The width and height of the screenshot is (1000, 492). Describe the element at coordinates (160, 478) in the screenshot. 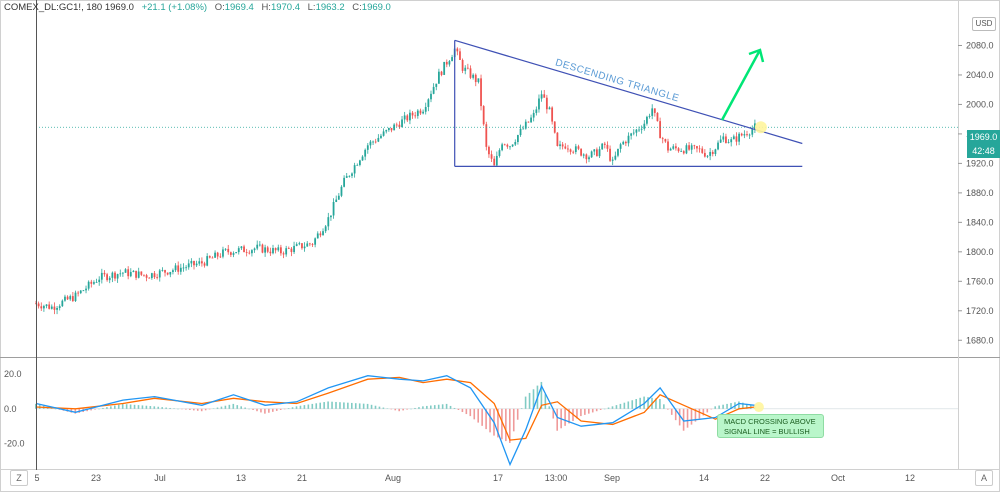

I see `time-tick-label: Jul` at that location.